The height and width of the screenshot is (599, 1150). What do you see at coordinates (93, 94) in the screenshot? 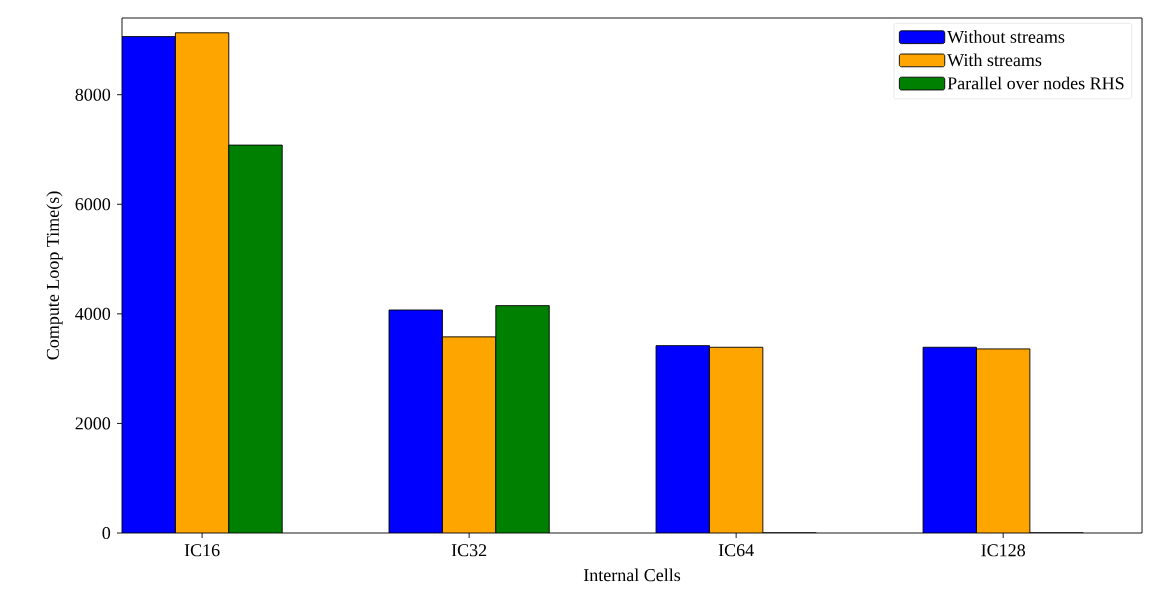
I see `y-tick-label: 8000` at bounding box center [93, 94].